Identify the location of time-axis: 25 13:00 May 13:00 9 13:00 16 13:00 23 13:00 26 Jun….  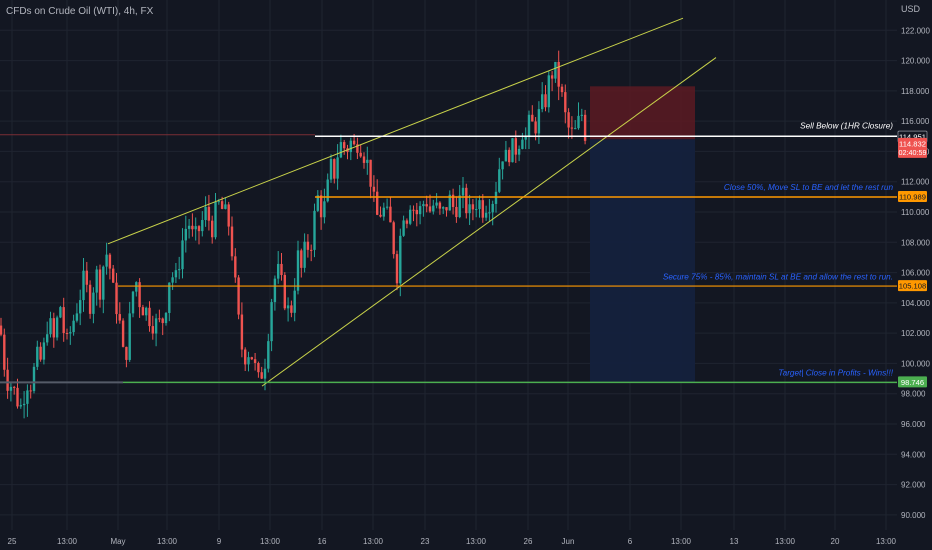
(452, 541).